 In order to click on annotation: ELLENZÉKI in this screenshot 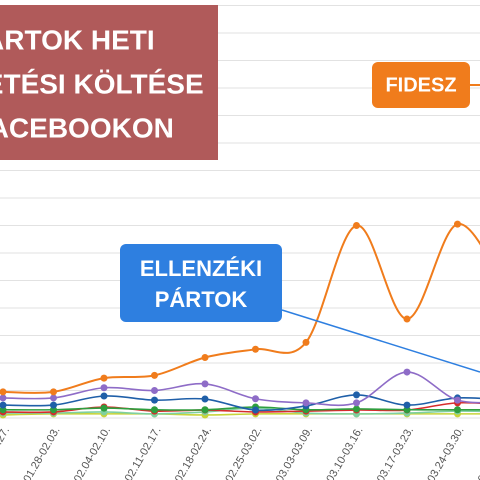, I will do `click(201, 268)`.